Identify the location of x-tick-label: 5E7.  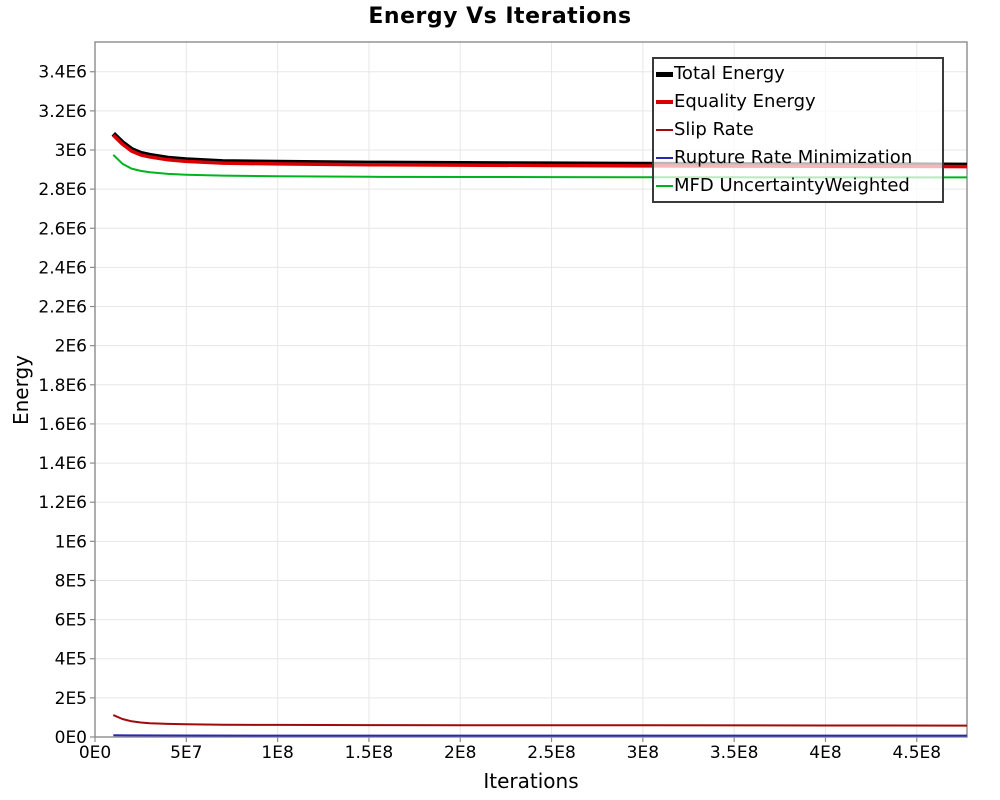
(186, 753).